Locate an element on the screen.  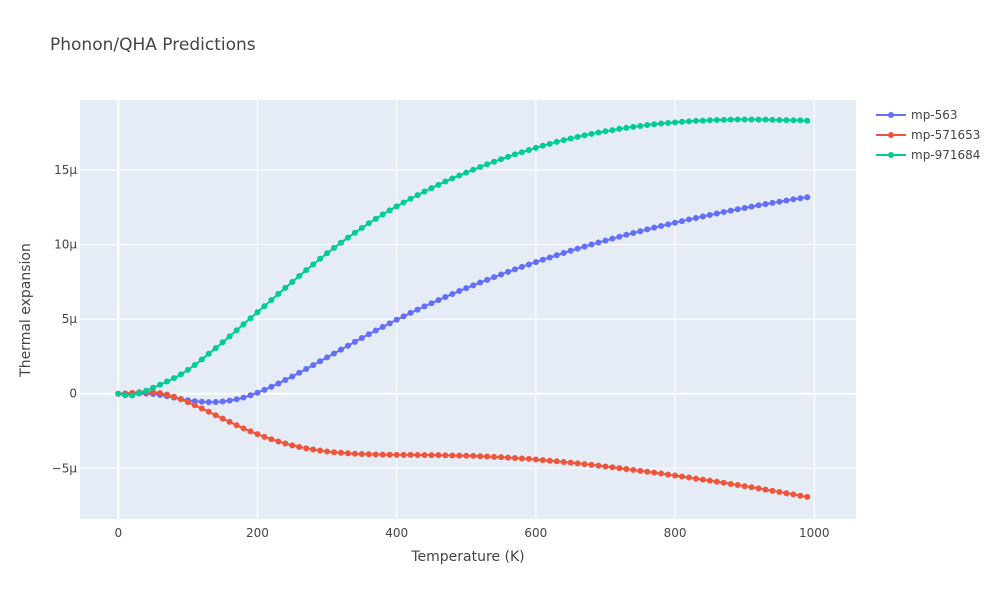
legend-item-mp-571653: mp-571653 is located at coordinates (928, 135).